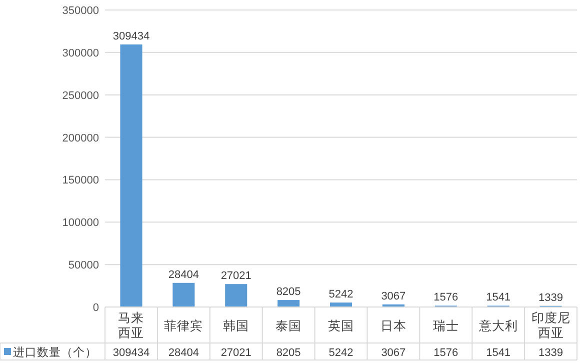 The width and height of the screenshot is (585, 363). I want to click on text: 3067, so click(393, 296).